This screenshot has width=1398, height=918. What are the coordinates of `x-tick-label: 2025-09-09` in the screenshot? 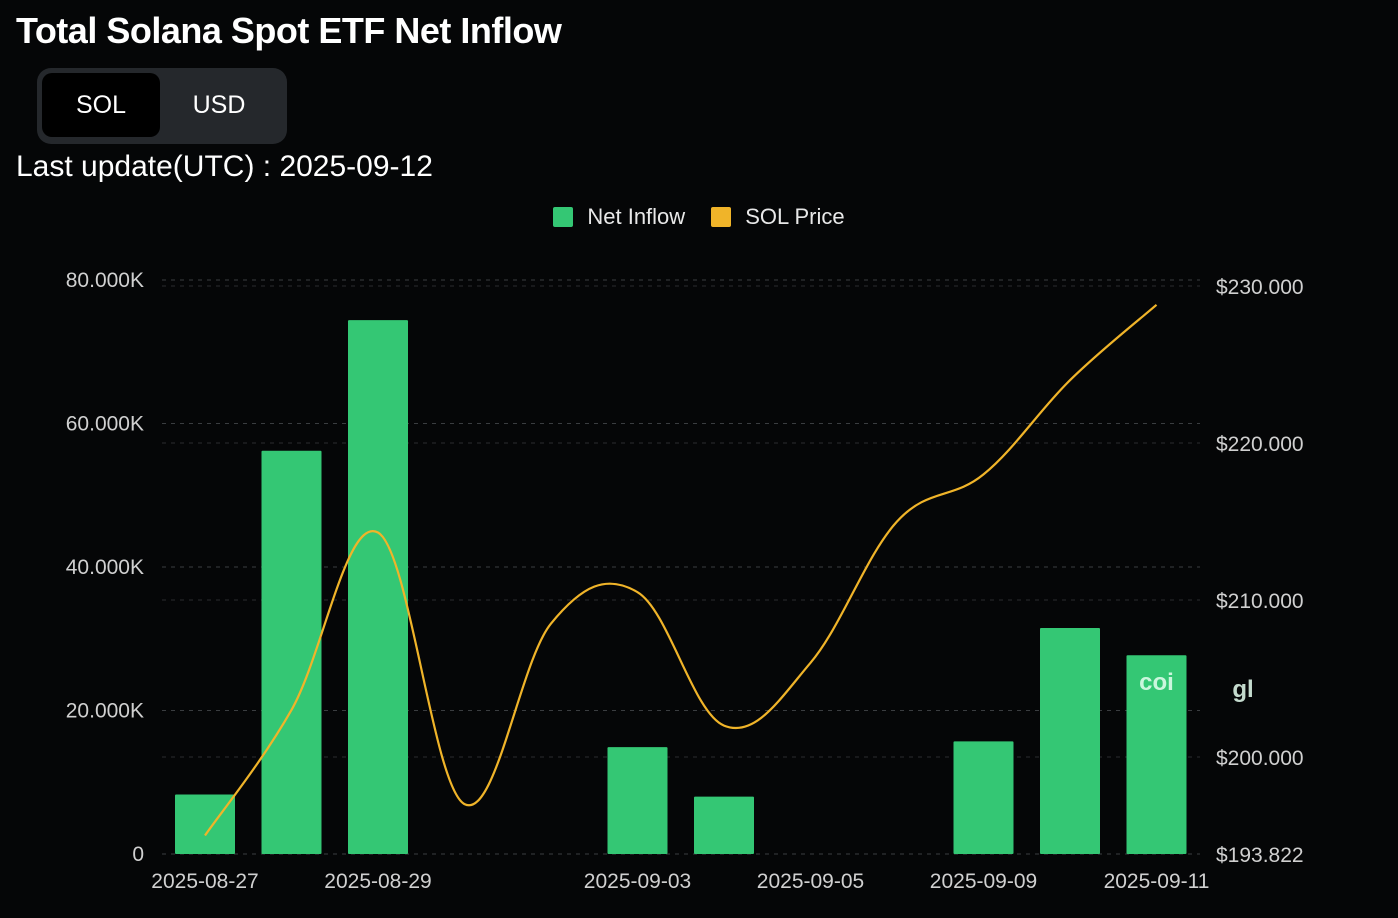 It's located at (983, 881).